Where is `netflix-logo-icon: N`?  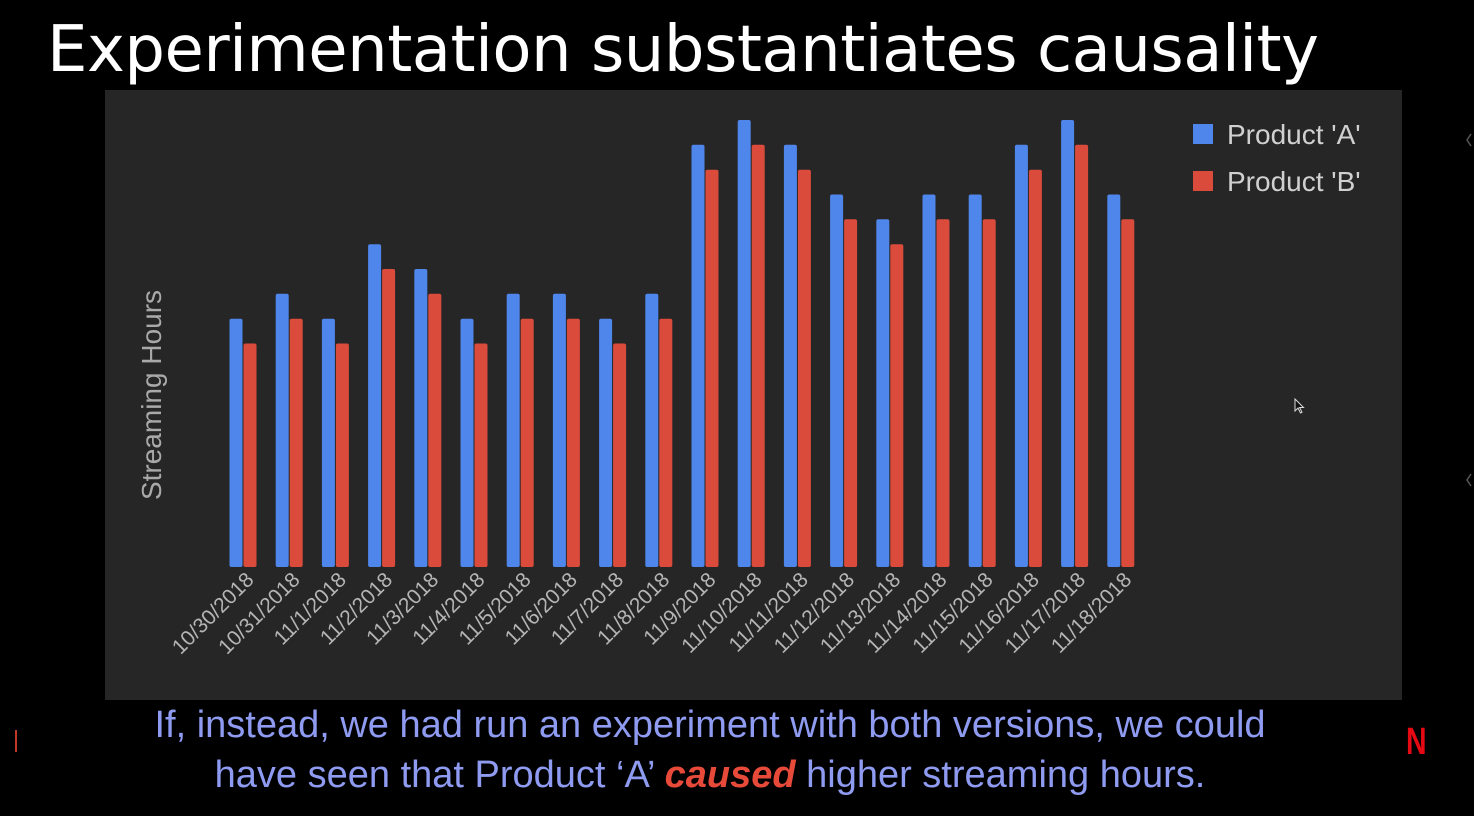 netflix-logo-icon: N is located at coordinates (1416, 742).